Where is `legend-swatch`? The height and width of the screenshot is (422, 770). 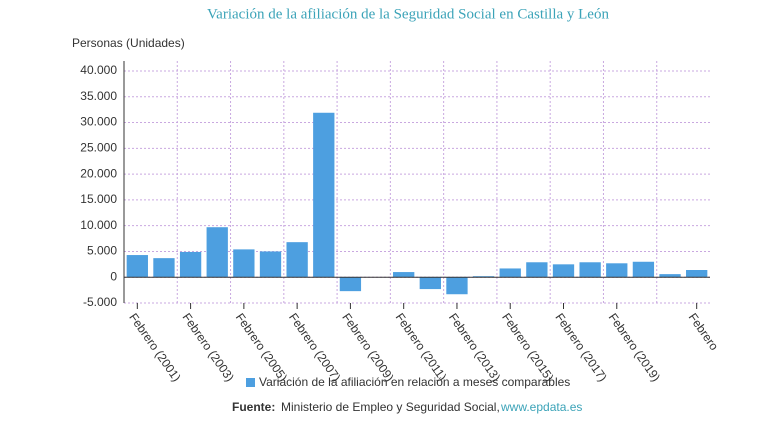 legend-swatch is located at coordinates (250, 382).